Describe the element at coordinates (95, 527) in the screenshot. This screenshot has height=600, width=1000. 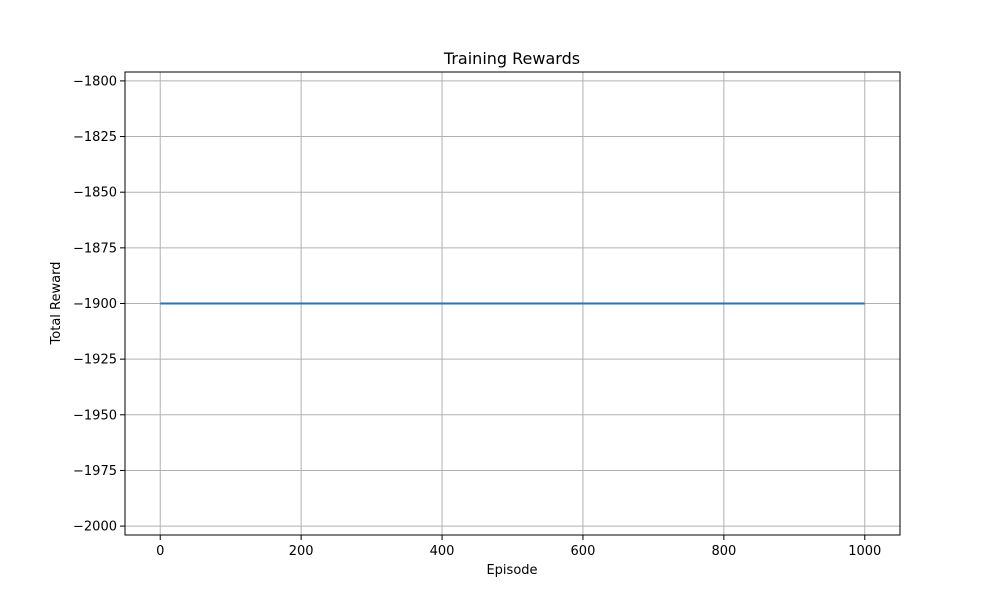
I see `y-tick-label: −2000` at that location.